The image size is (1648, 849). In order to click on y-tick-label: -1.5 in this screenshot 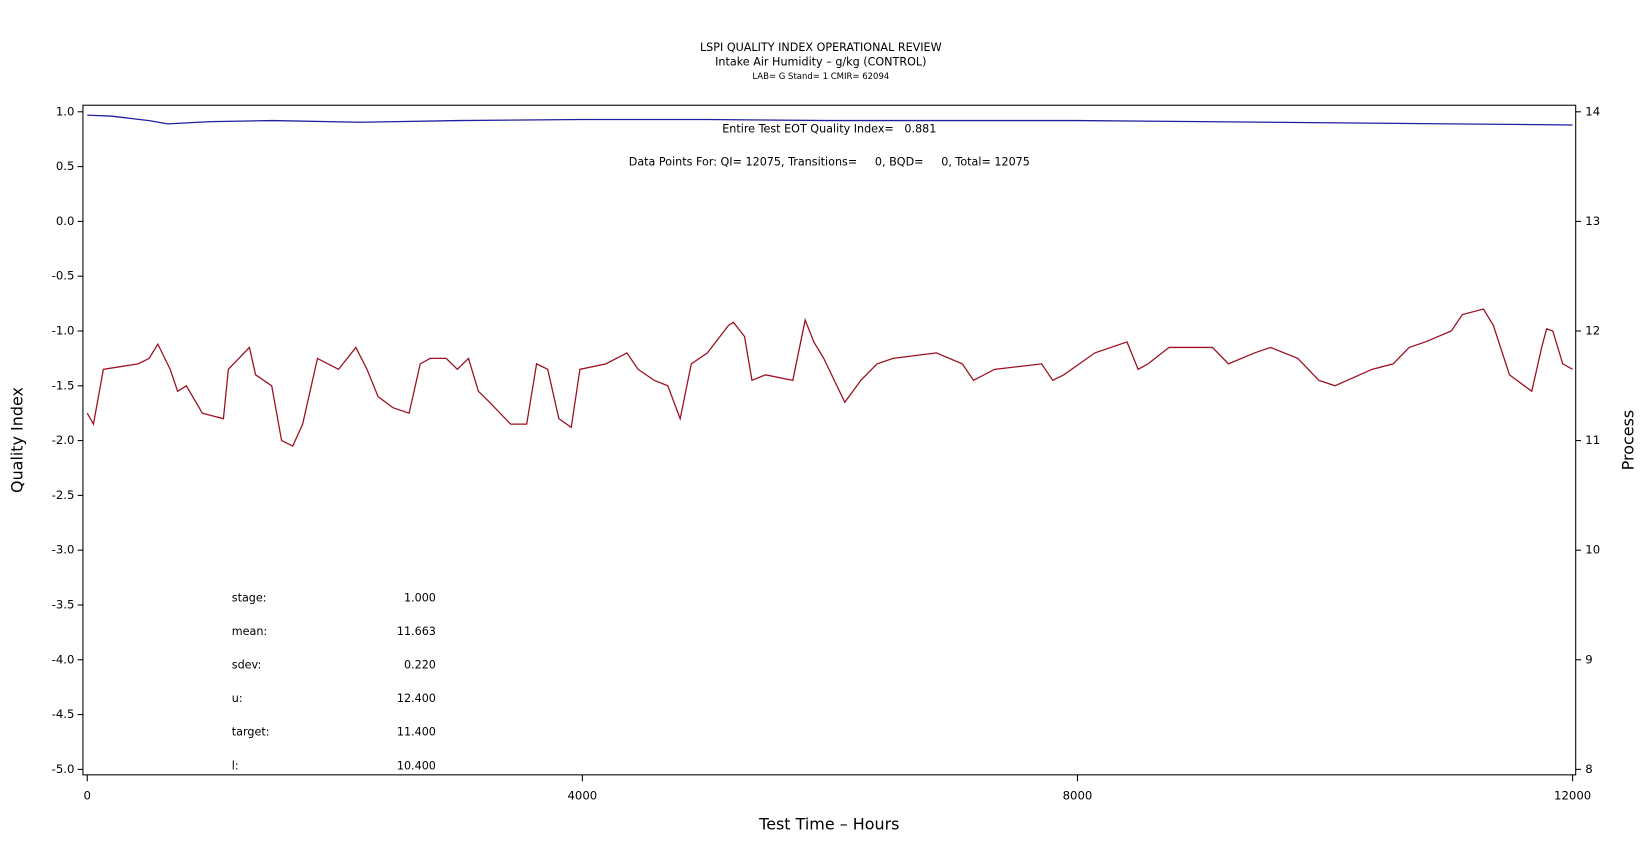, I will do `click(63, 385)`.